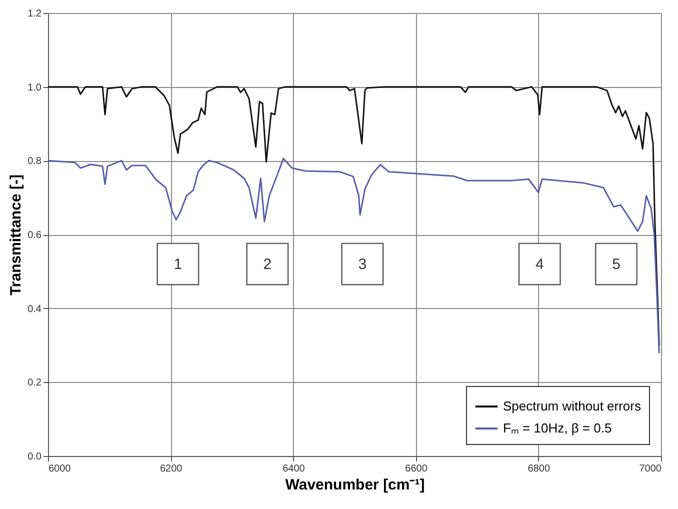 The height and width of the screenshot is (509, 678). Describe the element at coordinates (16, 235) in the screenshot. I see `y-axis-title: Transmittance [-]` at that location.